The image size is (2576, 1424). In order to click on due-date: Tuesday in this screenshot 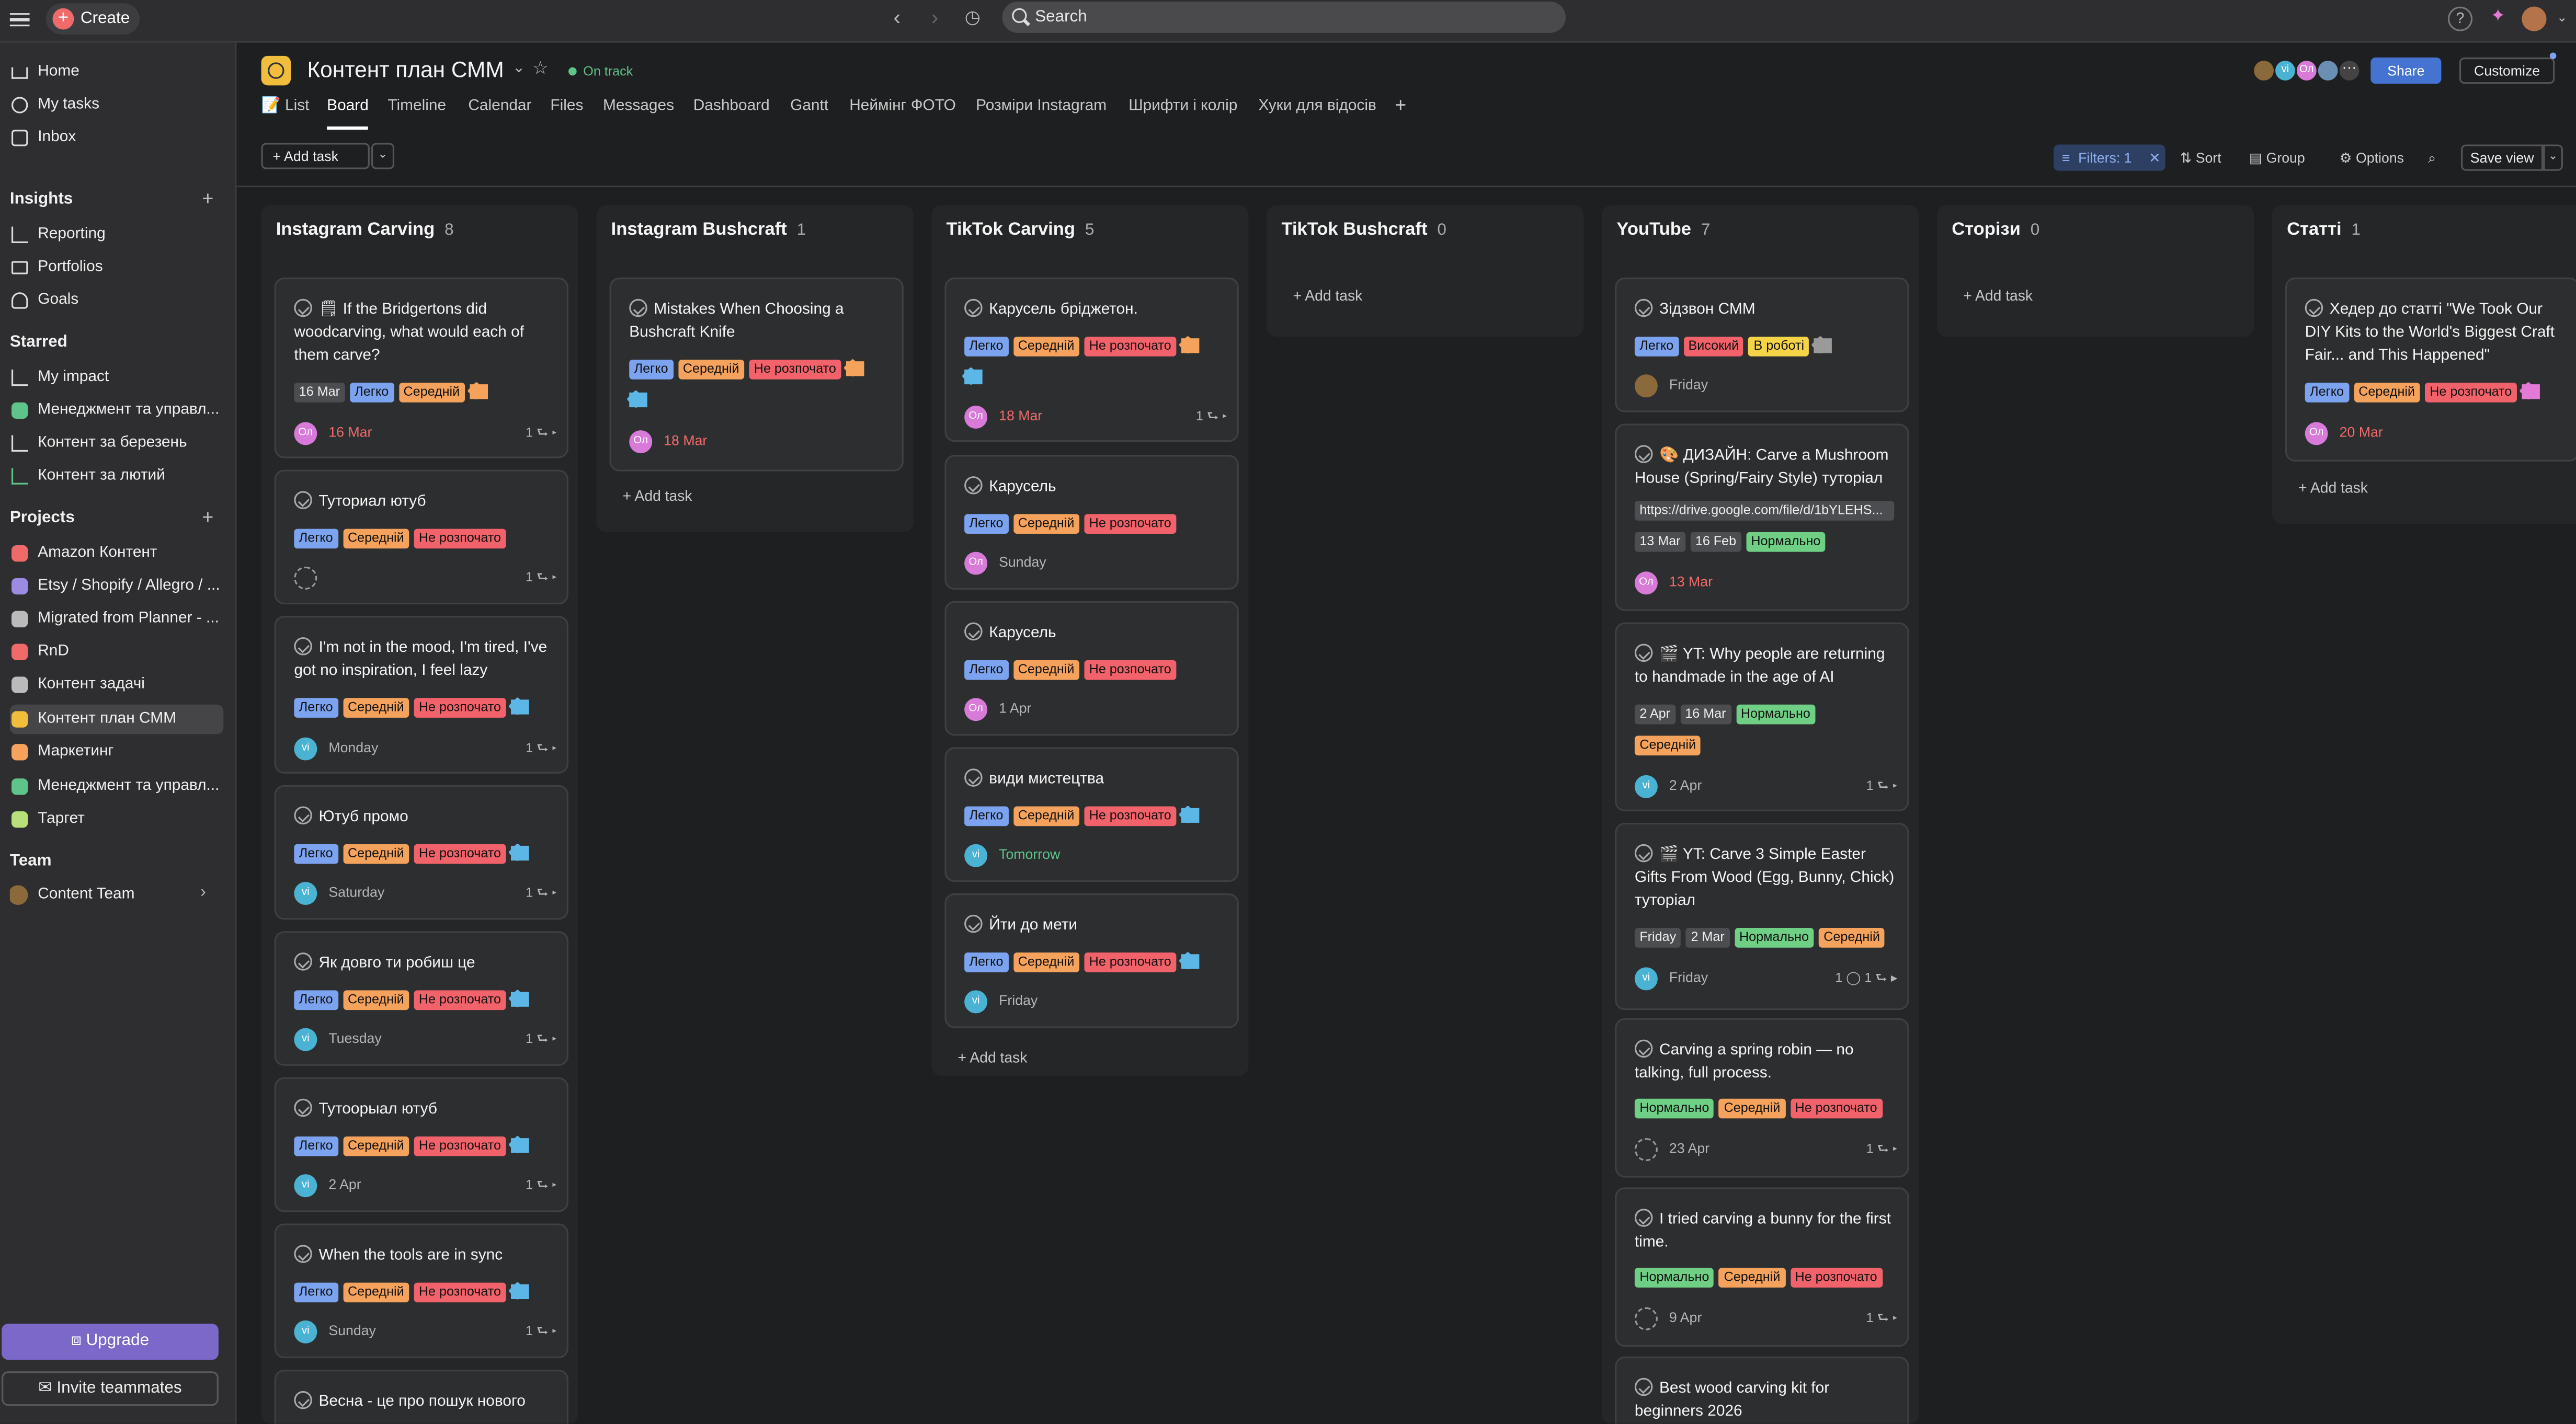, I will do `click(355, 1038)`.